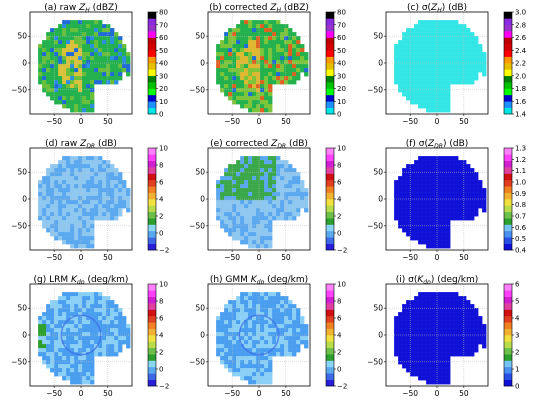 This screenshot has height=411, width=550. What do you see at coordinates (520, 13) in the screenshot?
I see `colorbar-tick-label: 3.0` at bounding box center [520, 13].